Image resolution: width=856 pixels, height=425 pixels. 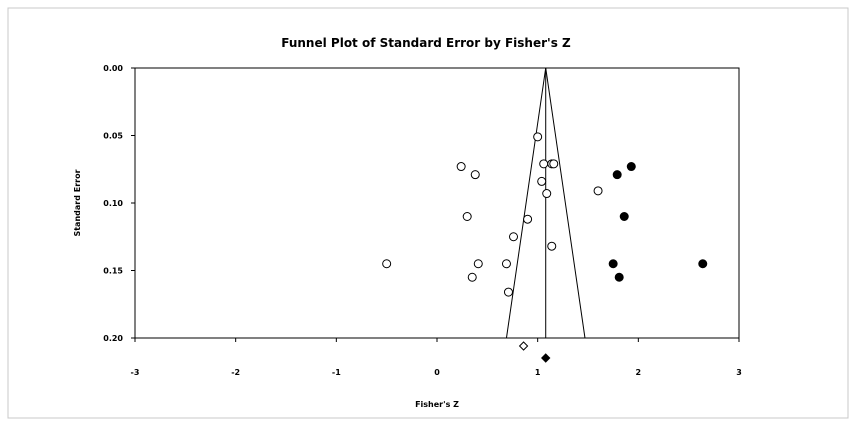 What do you see at coordinates (437, 372) in the screenshot?
I see `x-tick-label: 0` at bounding box center [437, 372].